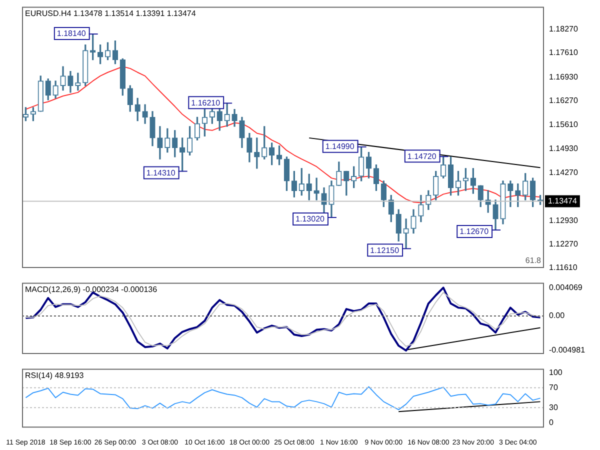  Describe the element at coordinates (91, 289) in the screenshot. I see `chart-title: MACD(12,26,9) -0.000234 -0.000136` at that location.